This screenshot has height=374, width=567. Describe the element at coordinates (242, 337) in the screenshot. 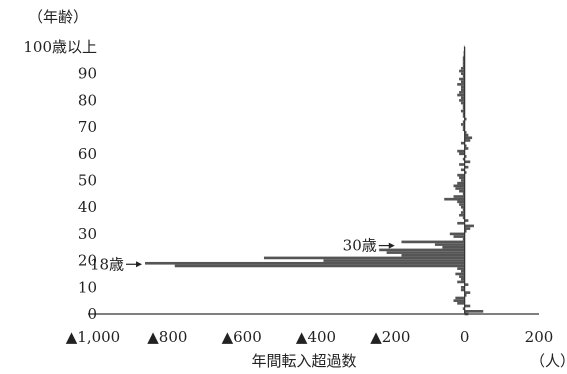

I see `x-tick-label: ▲600` at that location.